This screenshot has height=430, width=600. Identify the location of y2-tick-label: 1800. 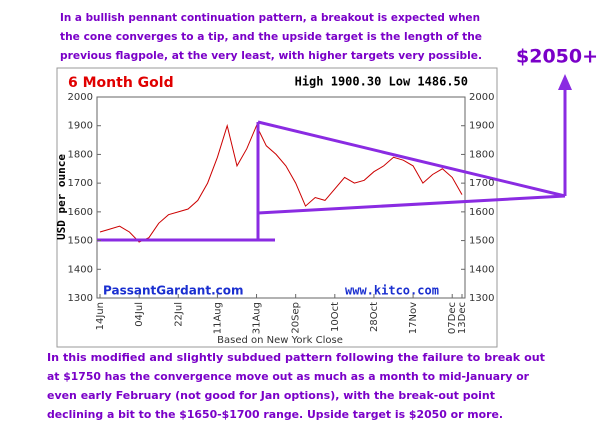
(481, 154).